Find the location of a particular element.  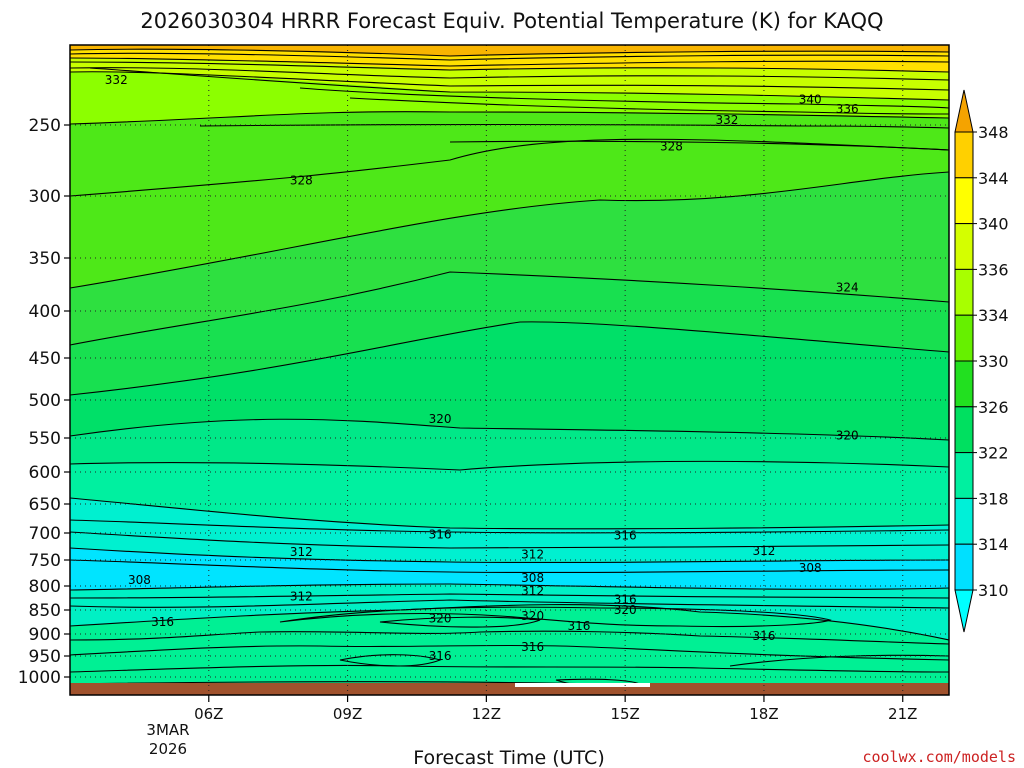

colorbar-tick-label: 326 is located at coordinates (993, 407).